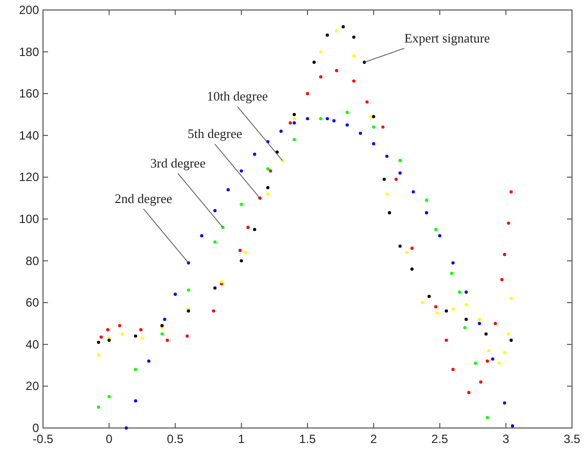  I want to click on y-tick-label: 0, so click(36, 428).